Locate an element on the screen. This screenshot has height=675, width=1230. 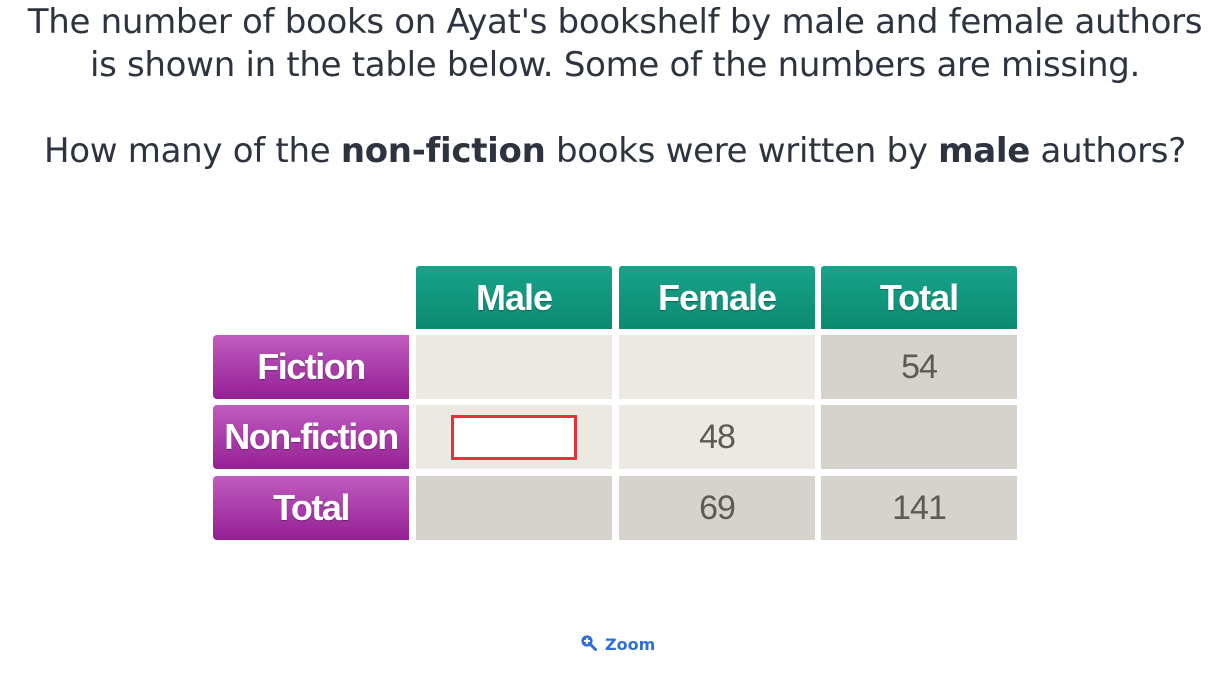
answer-input is located at coordinates (514, 437).